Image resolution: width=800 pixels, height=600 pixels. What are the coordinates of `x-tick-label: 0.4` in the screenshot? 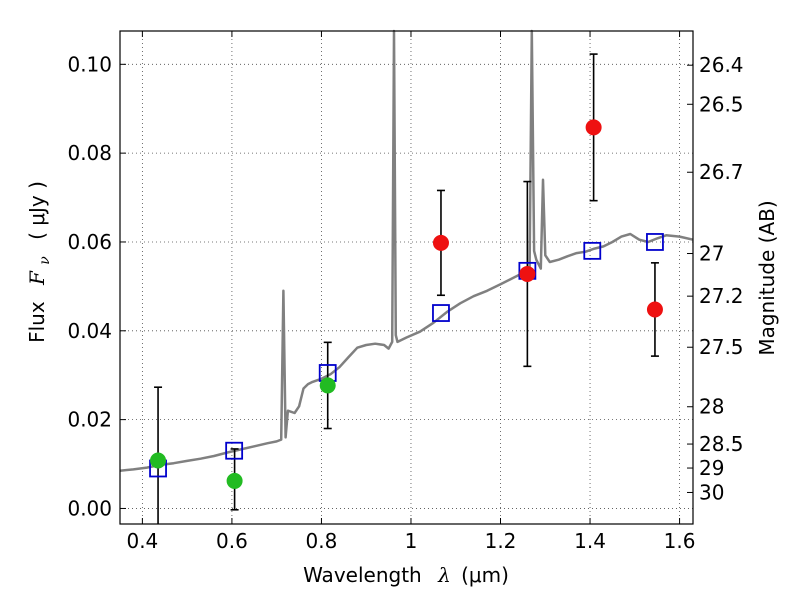 It's located at (142, 541).